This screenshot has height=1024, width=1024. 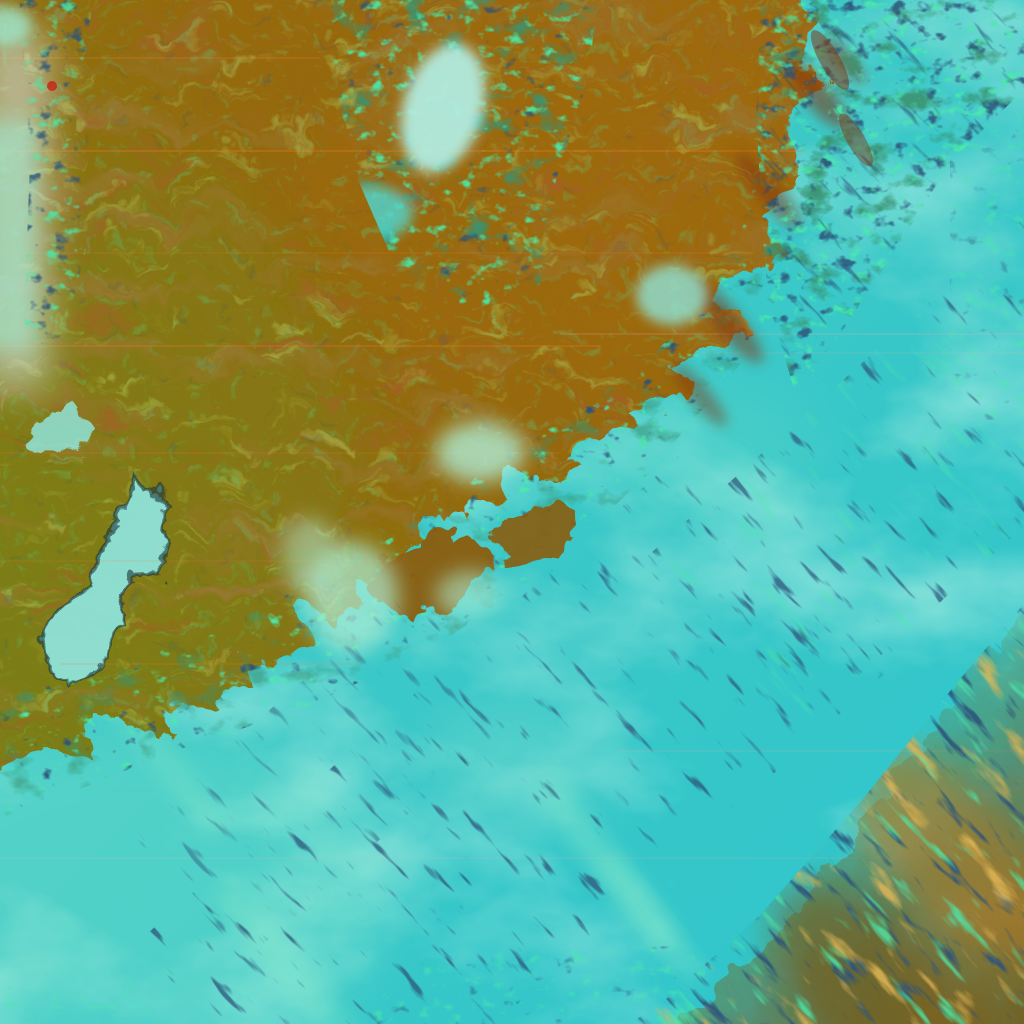 I want to click on left-edge-haze, so click(x=47, y=195).